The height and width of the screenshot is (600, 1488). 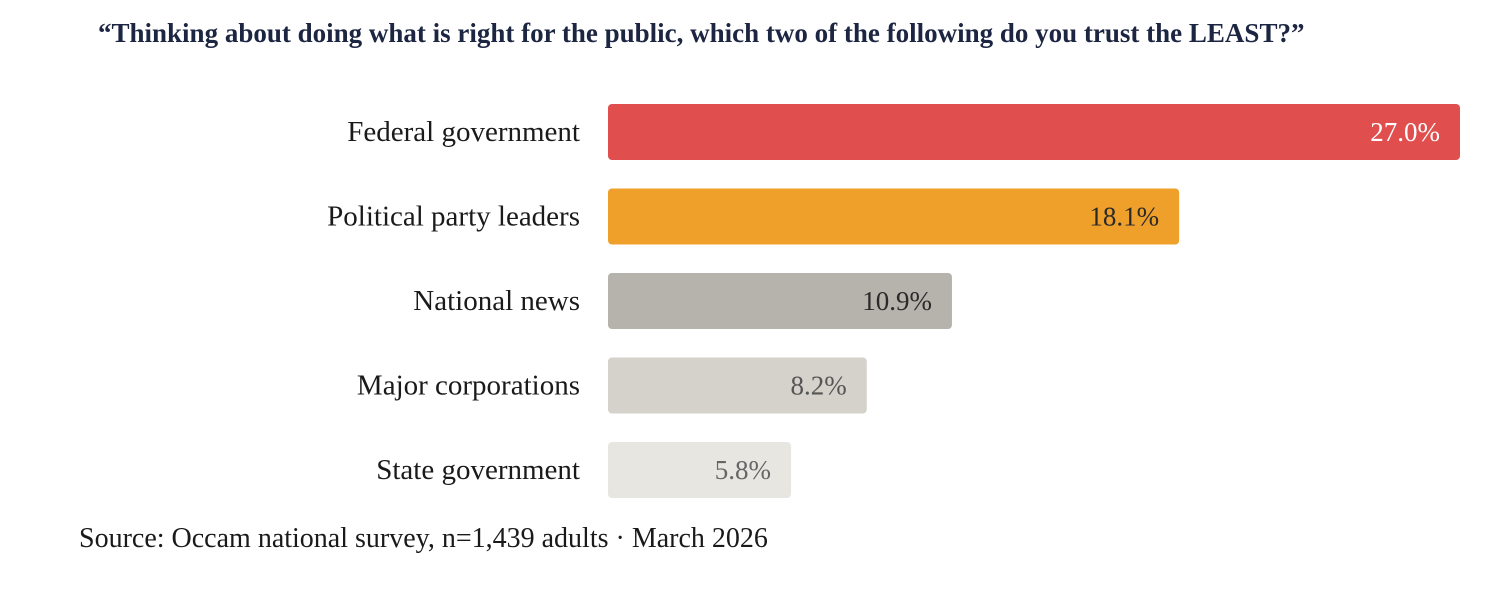 I want to click on category-label-political-party-leaders: Political party leaders, so click(x=453, y=217).